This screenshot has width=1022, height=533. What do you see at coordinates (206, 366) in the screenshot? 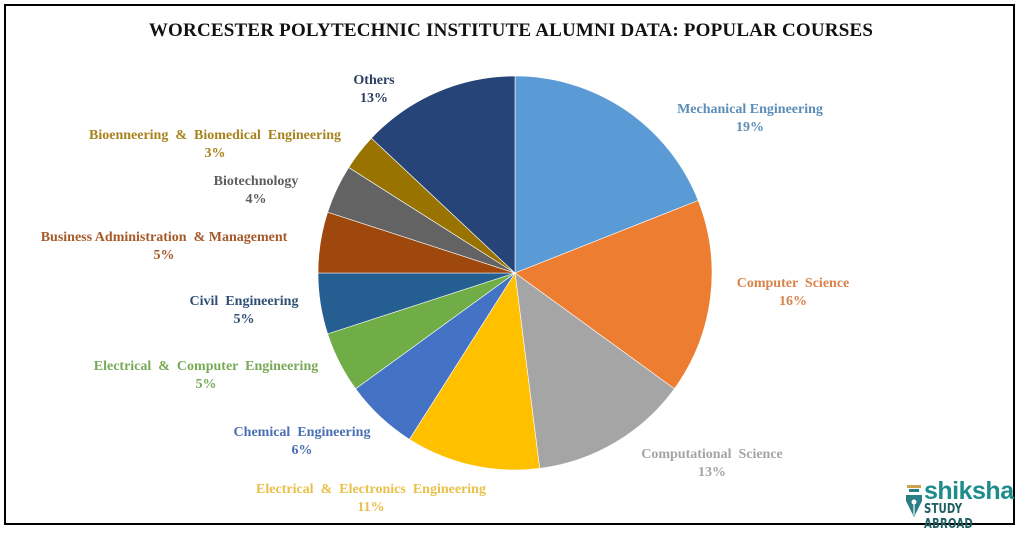
I see `data-label-name: Electrical & Computer Engineering` at bounding box center [206, 366].